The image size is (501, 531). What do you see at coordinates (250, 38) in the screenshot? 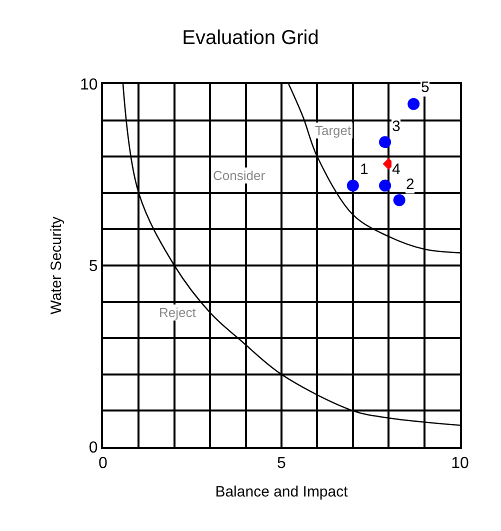
I see `chart-title: Evaluation Grid` at bounding box center [250, 38].